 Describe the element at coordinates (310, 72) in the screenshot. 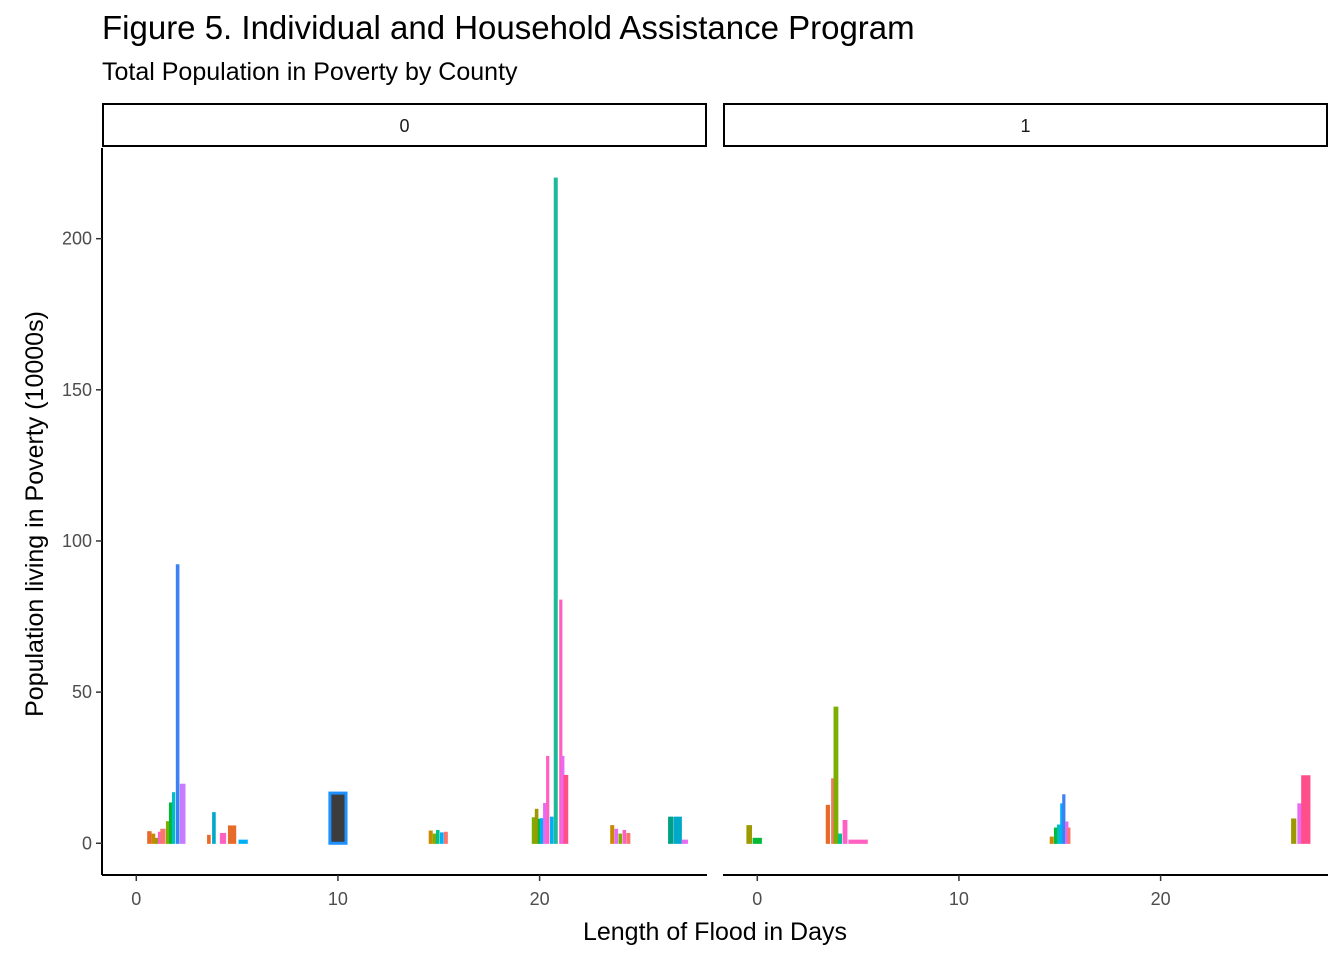

I see `chart-subtitle: Total Population in Poverty by County` at that location.